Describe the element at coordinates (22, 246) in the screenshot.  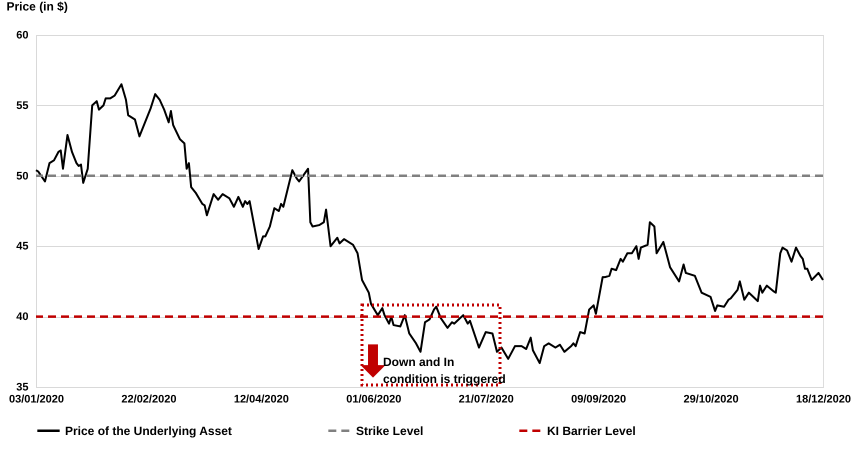
I see `y-tick-label: 45` at that location.